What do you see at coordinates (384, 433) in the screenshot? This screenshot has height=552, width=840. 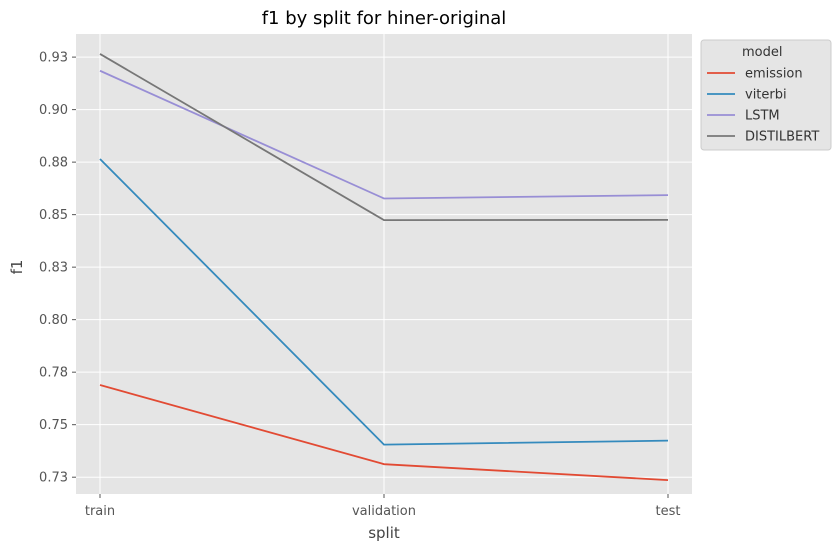 I see `series-line-emission` at bounding box center [384, 433].